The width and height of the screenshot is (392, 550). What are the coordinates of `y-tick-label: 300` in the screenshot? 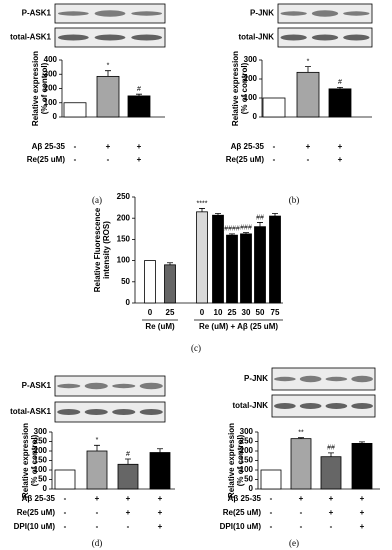 It's located at (41, 431).